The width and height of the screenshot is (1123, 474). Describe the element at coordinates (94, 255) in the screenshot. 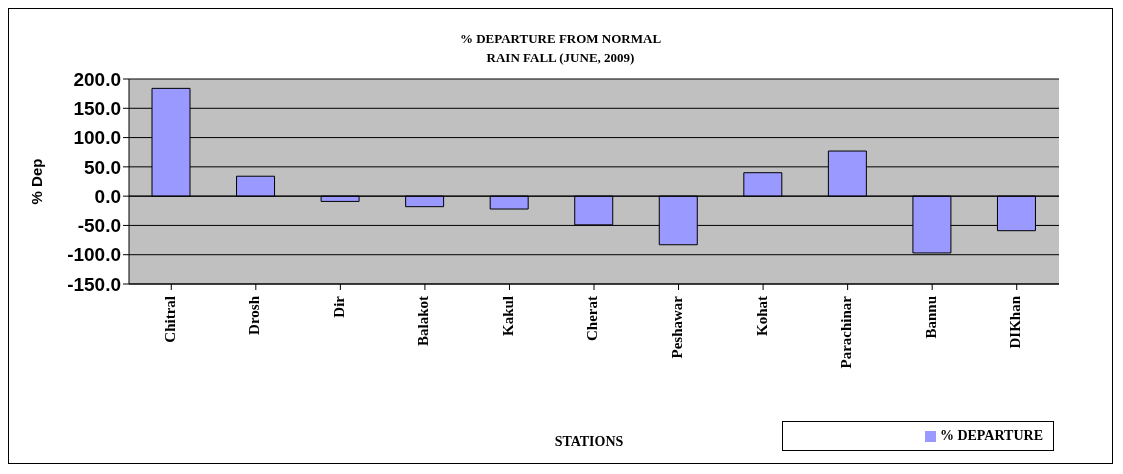

I see `y-tick-label: -100.0` at that location.